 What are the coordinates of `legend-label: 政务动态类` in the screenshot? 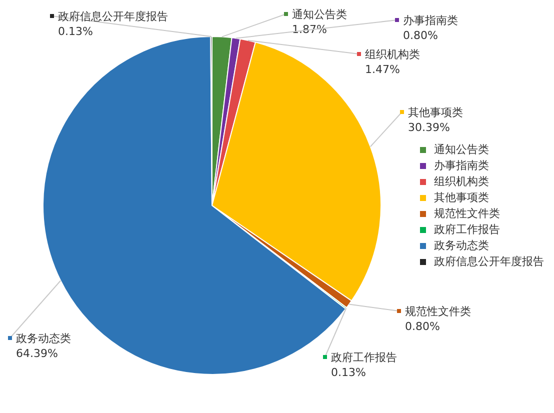 It's located at (43, 338).